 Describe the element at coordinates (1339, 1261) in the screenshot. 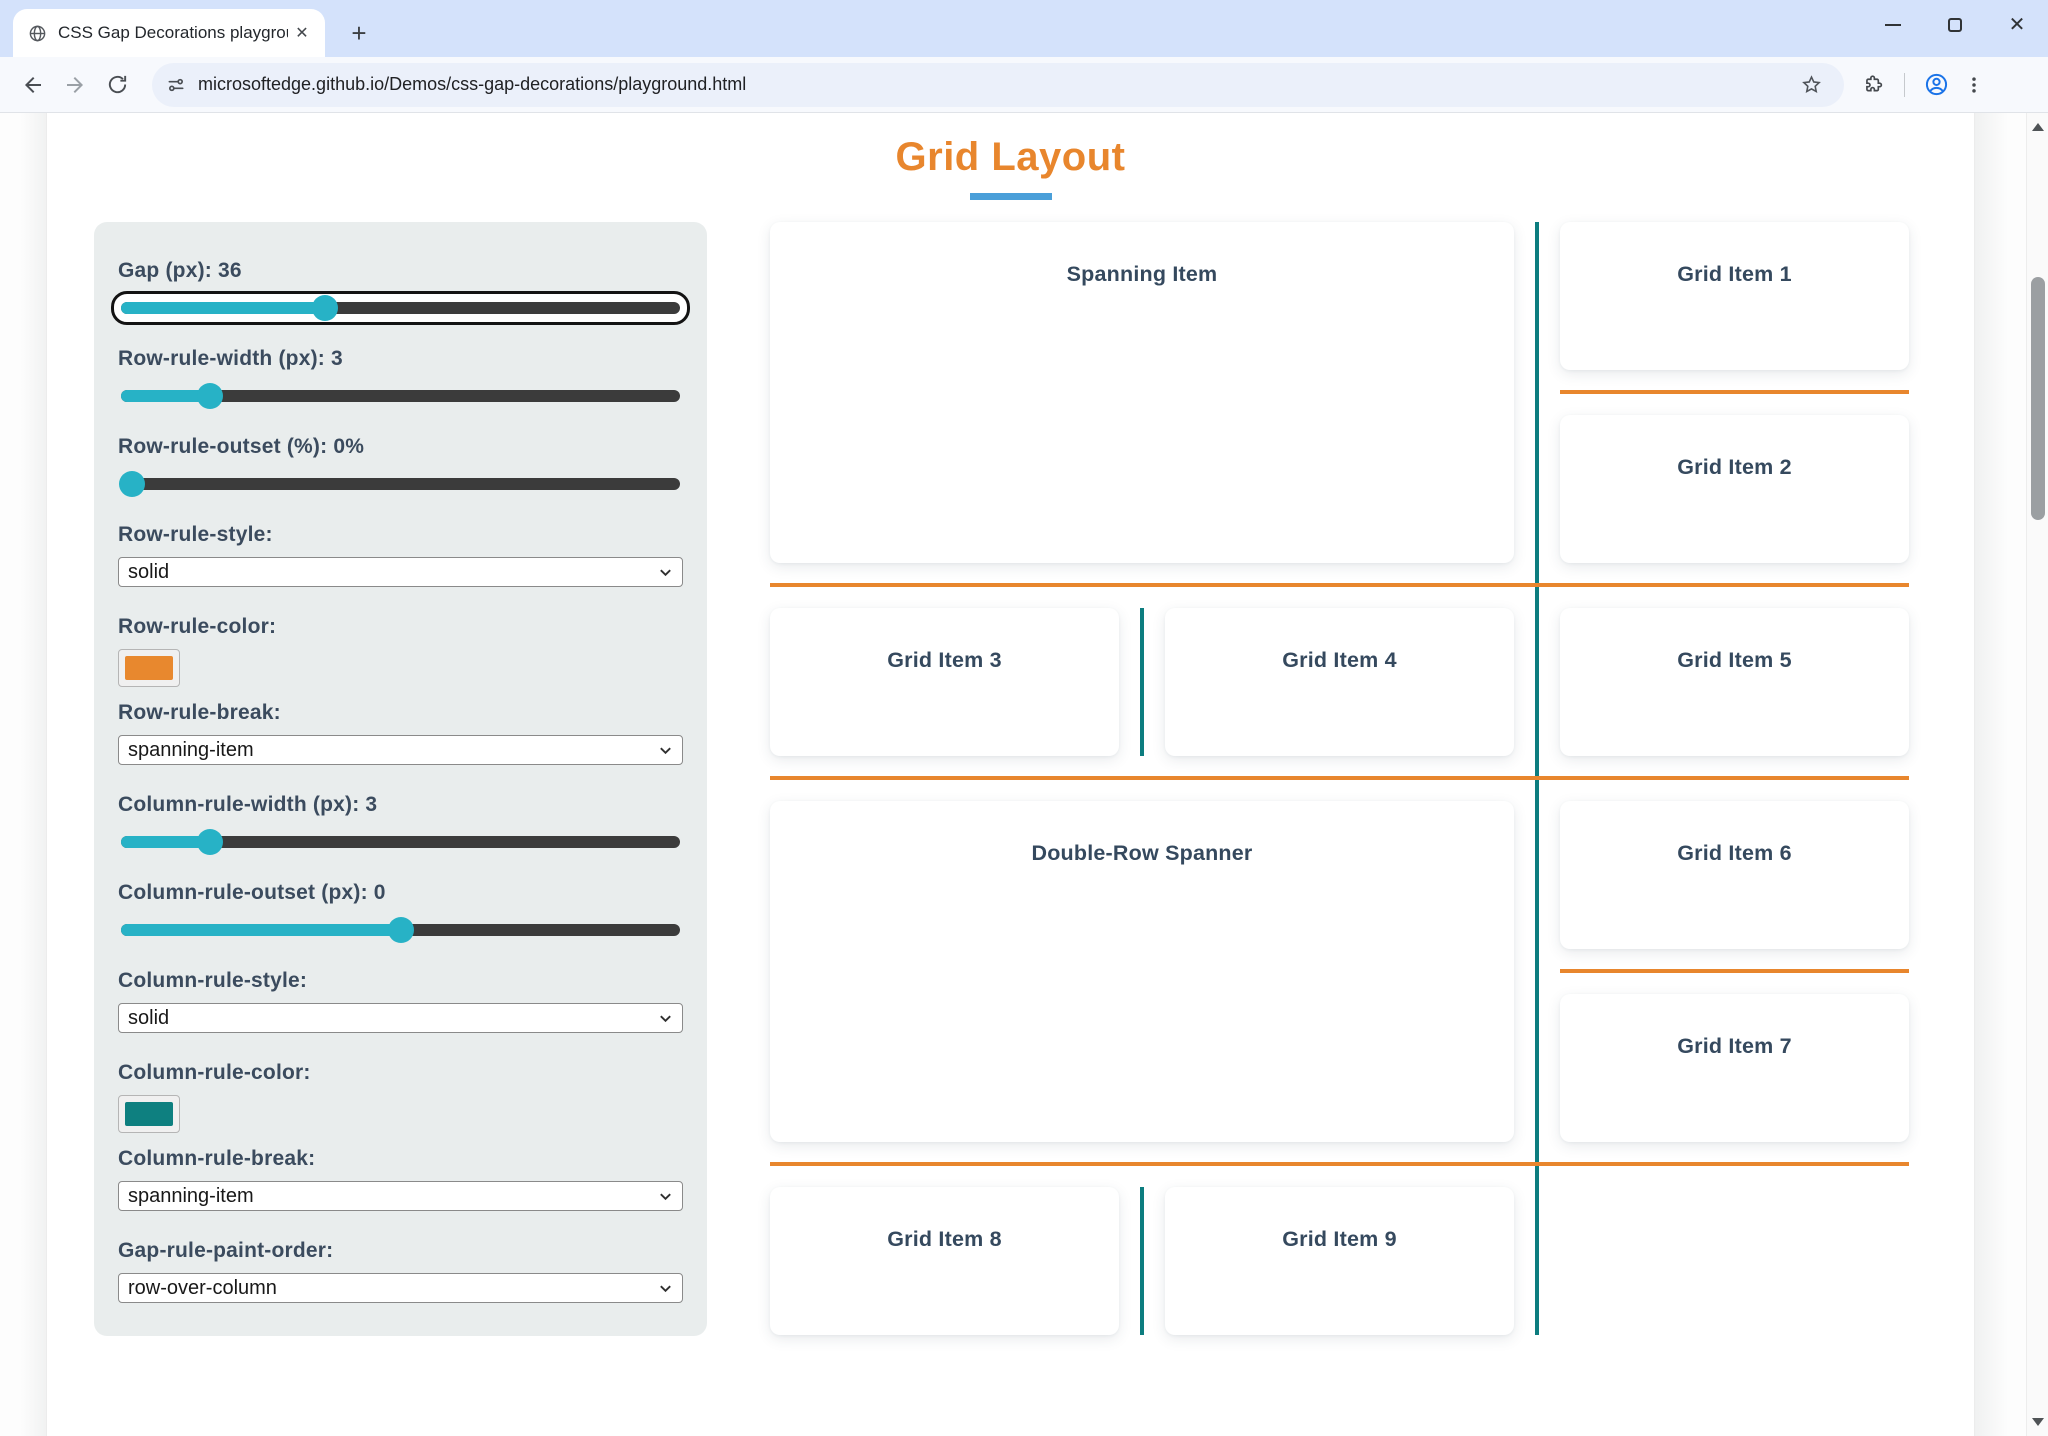

I see `grid-item-9: Grid Item 9` at that location.